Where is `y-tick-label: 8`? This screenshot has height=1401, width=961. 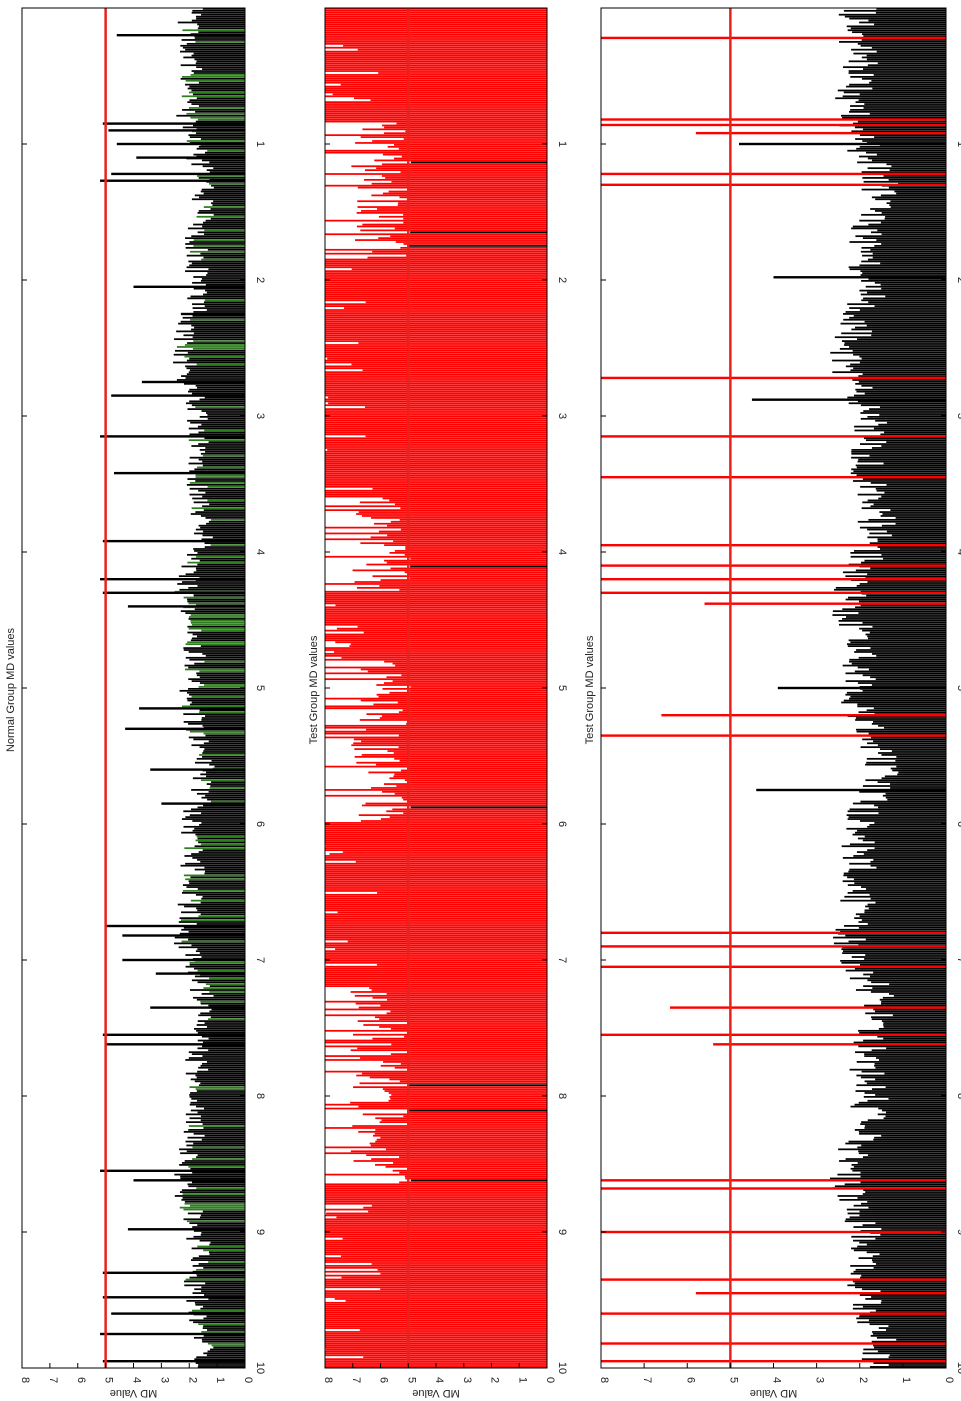 y-tick-label: 8 is located at coordinates (25, 1380).